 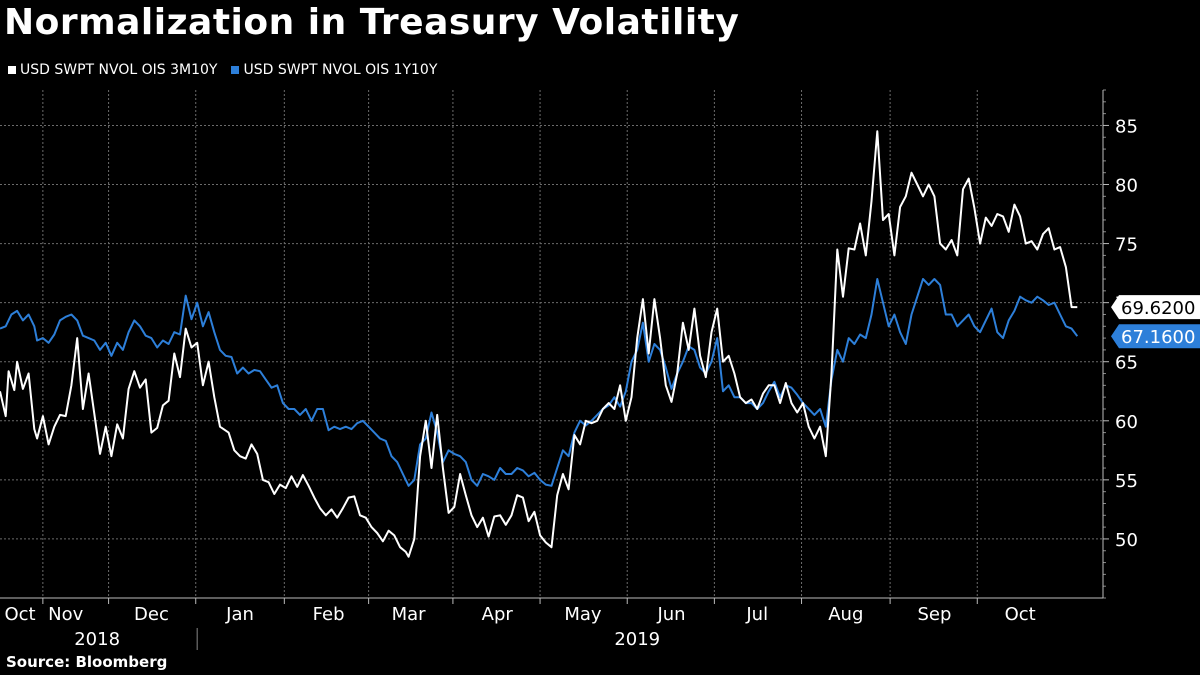 I want to click on y-tick-label: 85, so click(x=1126, y=126).